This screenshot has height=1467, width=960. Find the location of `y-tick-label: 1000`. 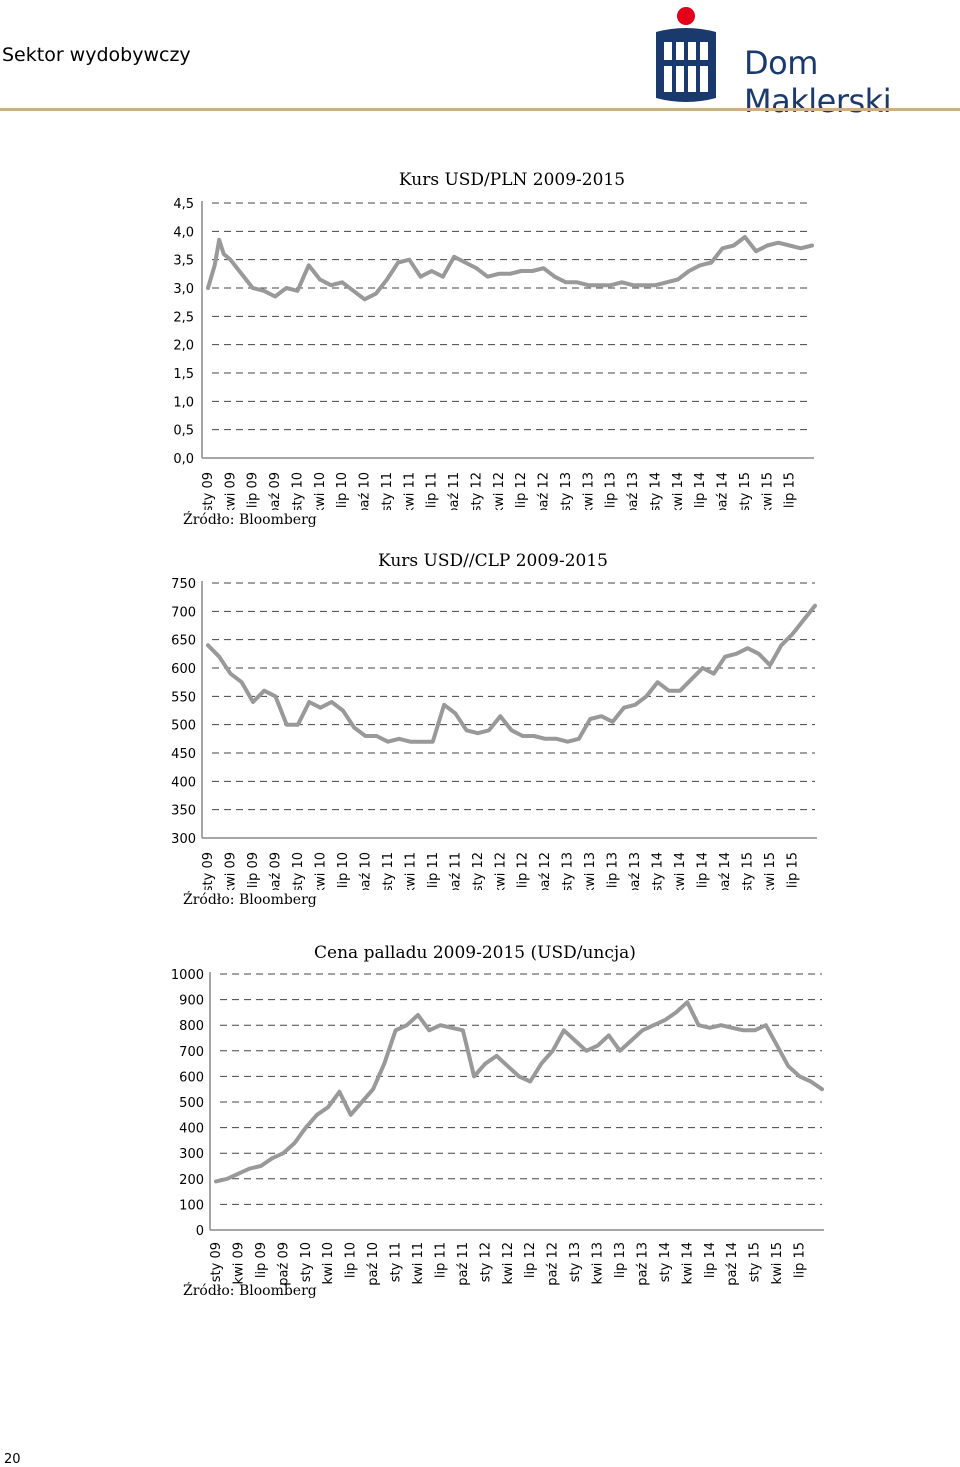

y-tick-label: 1000 is located at coordinates (187, 975).